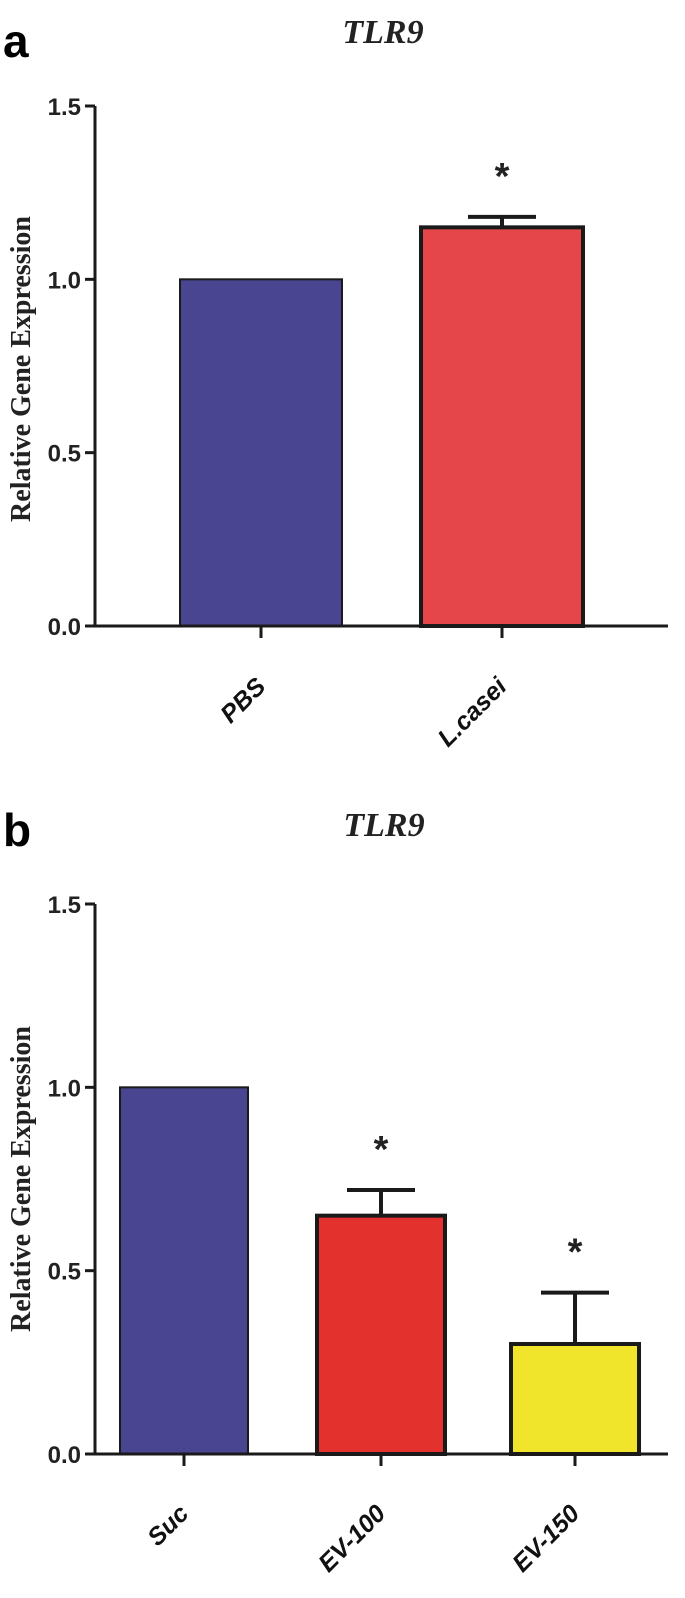 This screenshot has height=1598, width=685. Describe the element at coordinates (168, 1525) in the screenshot. I see `x-tick-label: Suc` at that location.